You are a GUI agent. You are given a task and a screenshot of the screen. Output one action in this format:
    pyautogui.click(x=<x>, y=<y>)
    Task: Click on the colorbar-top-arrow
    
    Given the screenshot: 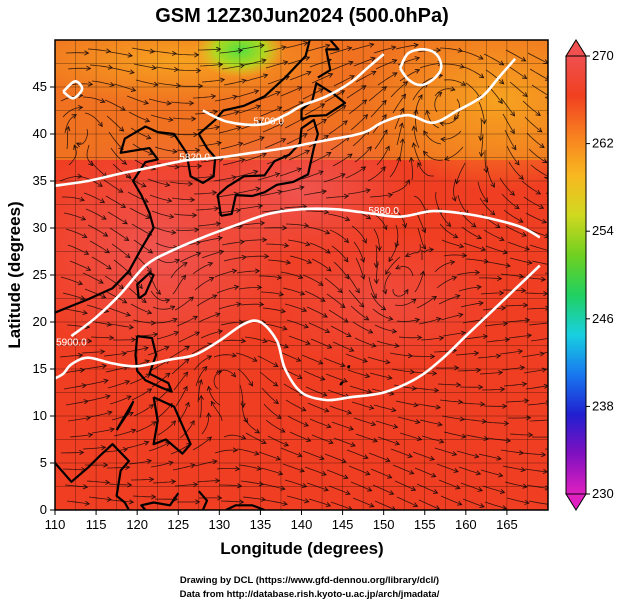 What is the action you would take?
    pyautogui.click(x=576, y=48)
    